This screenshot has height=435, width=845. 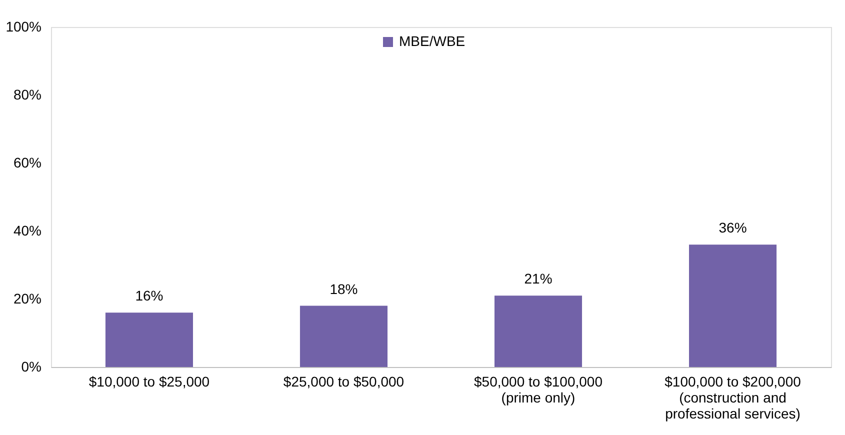 I want to click on data-label: 21%, so click(x=538, y=278).